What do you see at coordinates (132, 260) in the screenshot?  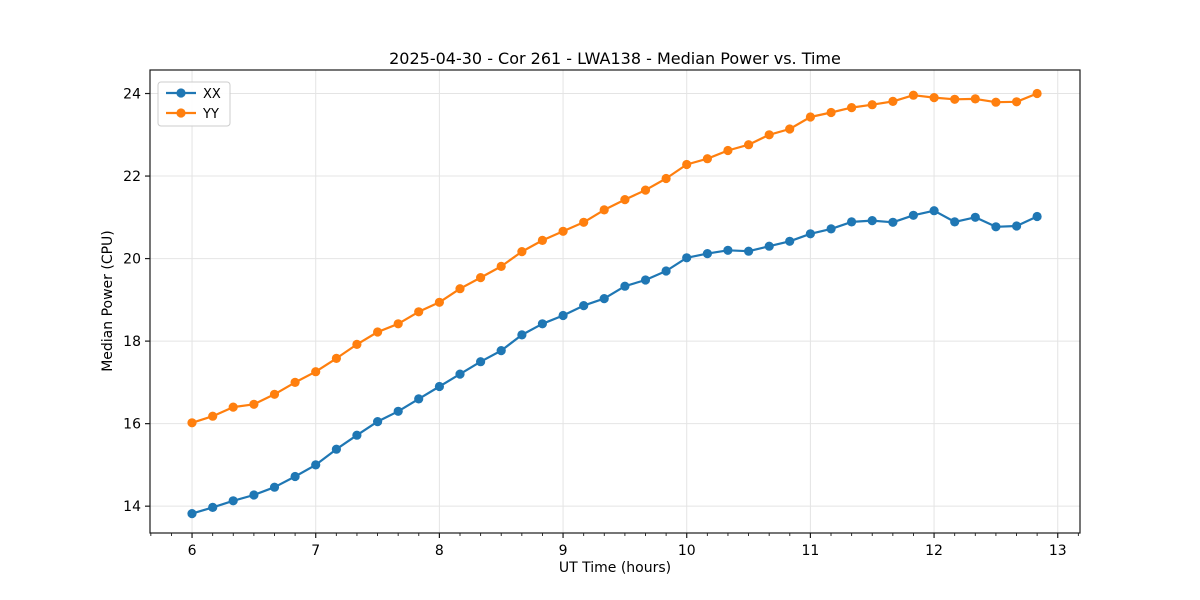 I see `y-tick-label: 20` at bounding box center [132, 260].